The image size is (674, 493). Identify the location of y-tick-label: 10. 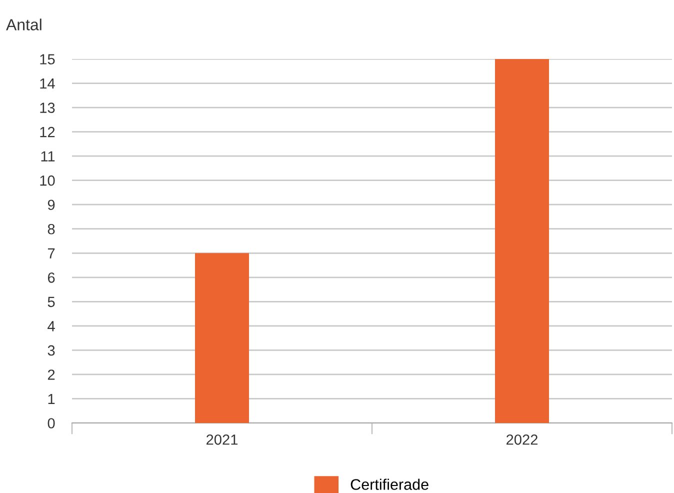
(47, 180).